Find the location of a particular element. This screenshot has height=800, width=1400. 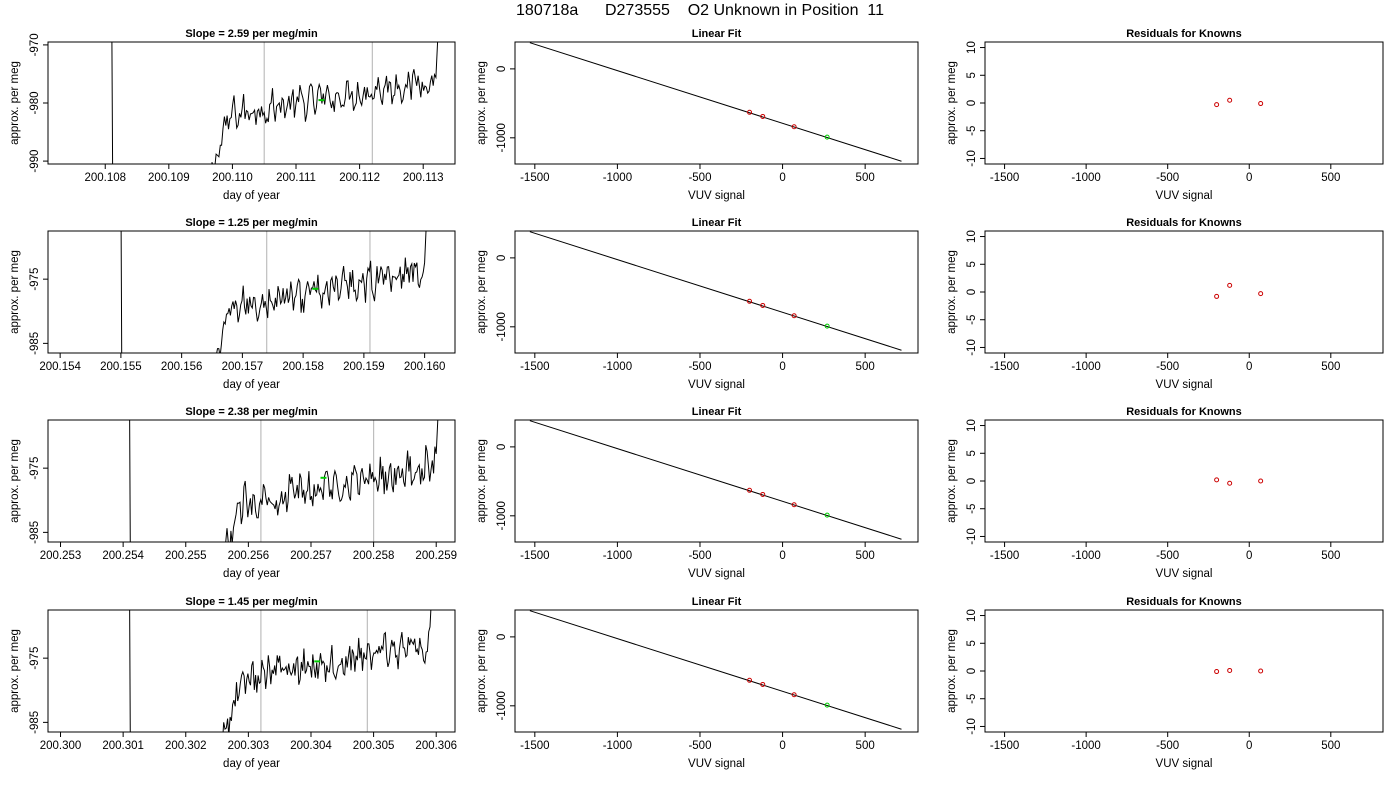

x-tick-label: 200.303 is located at coordinates (249, 746).